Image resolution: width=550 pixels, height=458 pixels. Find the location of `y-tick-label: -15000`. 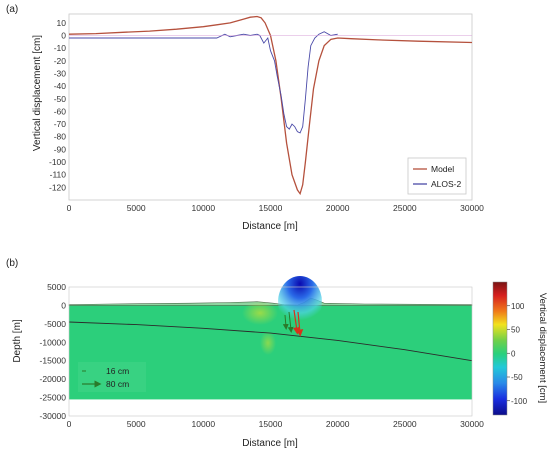

y-tick-label: -15000 is located at coordinates (53, 361).